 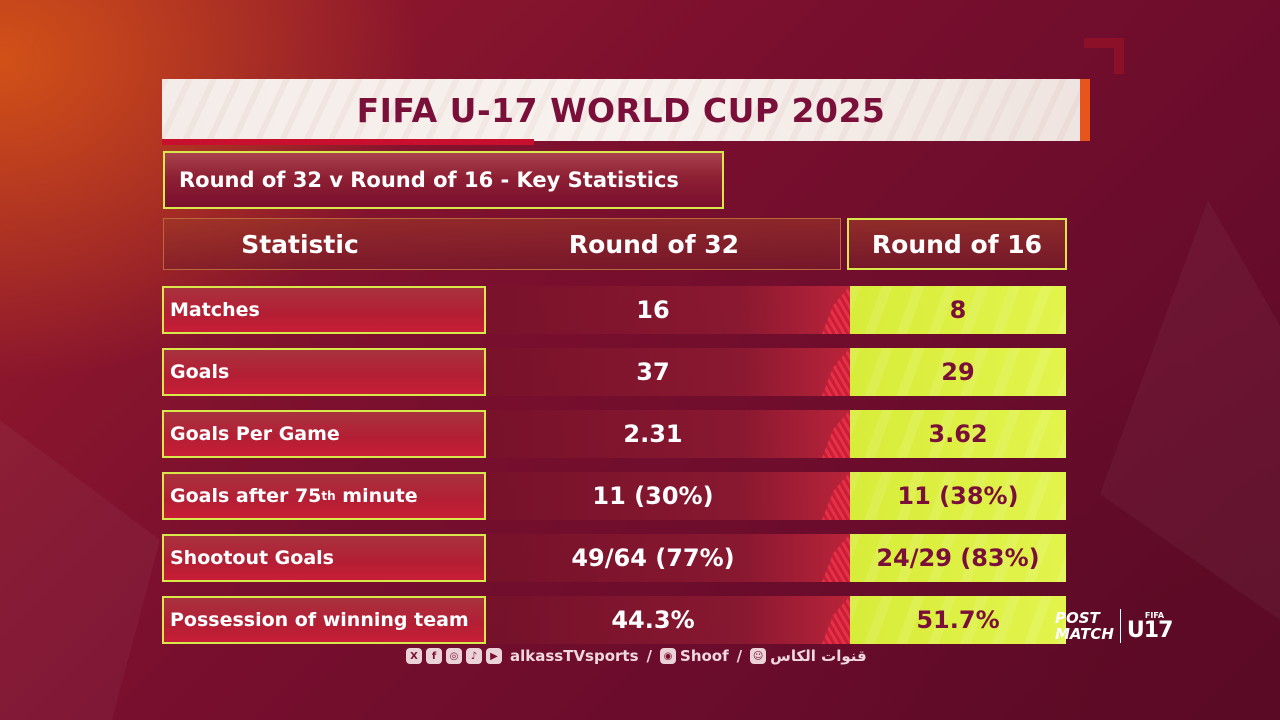 I want to click on table-row: Goals 37 29, so click(x=614, y=372).